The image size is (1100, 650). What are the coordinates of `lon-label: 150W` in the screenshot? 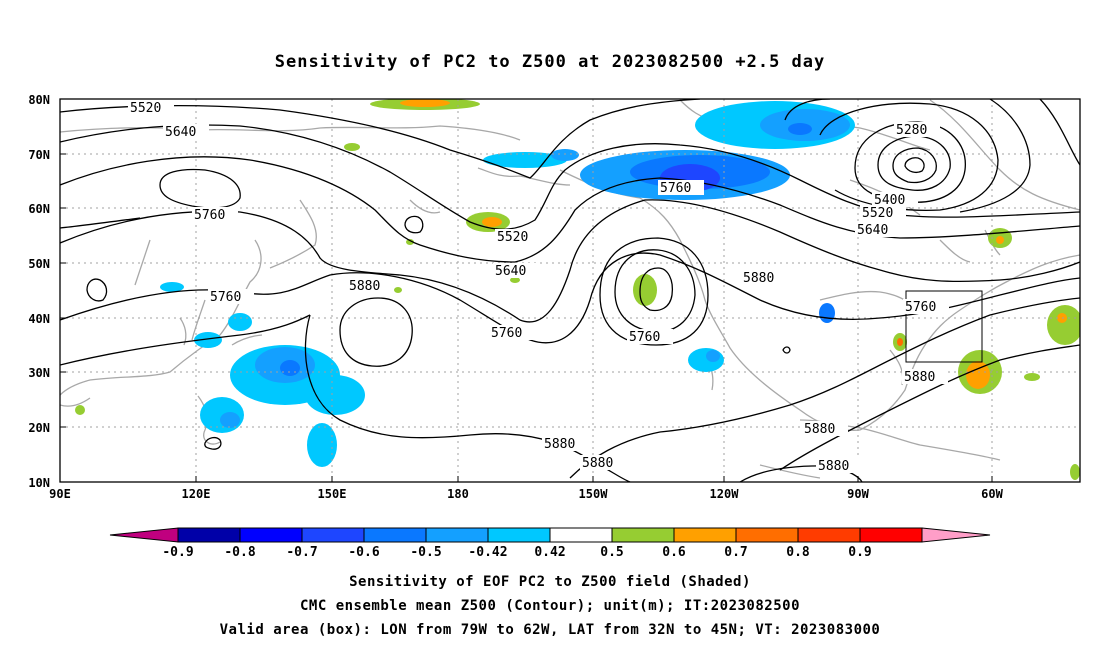 It's located at (594, 494).